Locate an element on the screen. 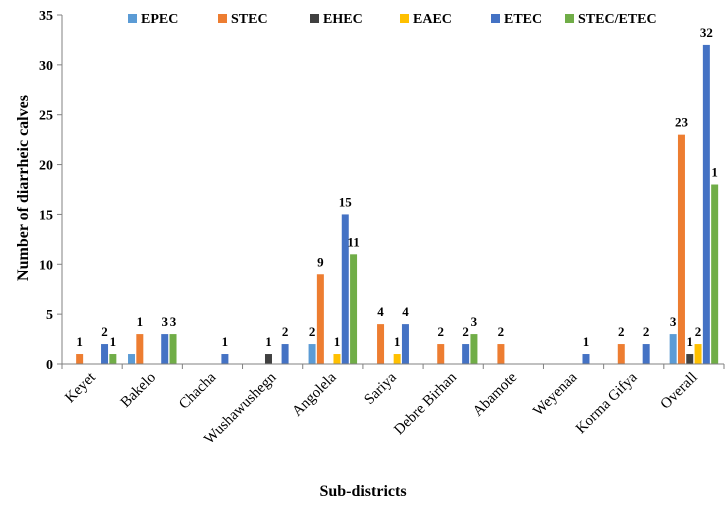  x-axis-title: Sub-districts is located at coordinates (362, 491).